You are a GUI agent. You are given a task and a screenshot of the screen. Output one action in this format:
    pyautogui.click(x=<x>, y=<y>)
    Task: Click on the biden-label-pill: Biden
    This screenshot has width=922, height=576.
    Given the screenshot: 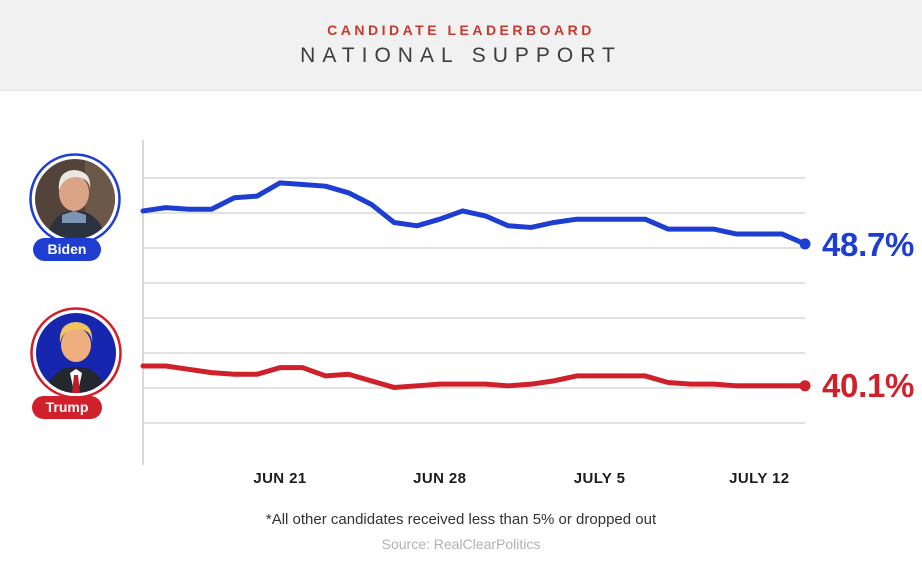 What is the action you would take?
    pyautogui.click(x=67, y=249)
    